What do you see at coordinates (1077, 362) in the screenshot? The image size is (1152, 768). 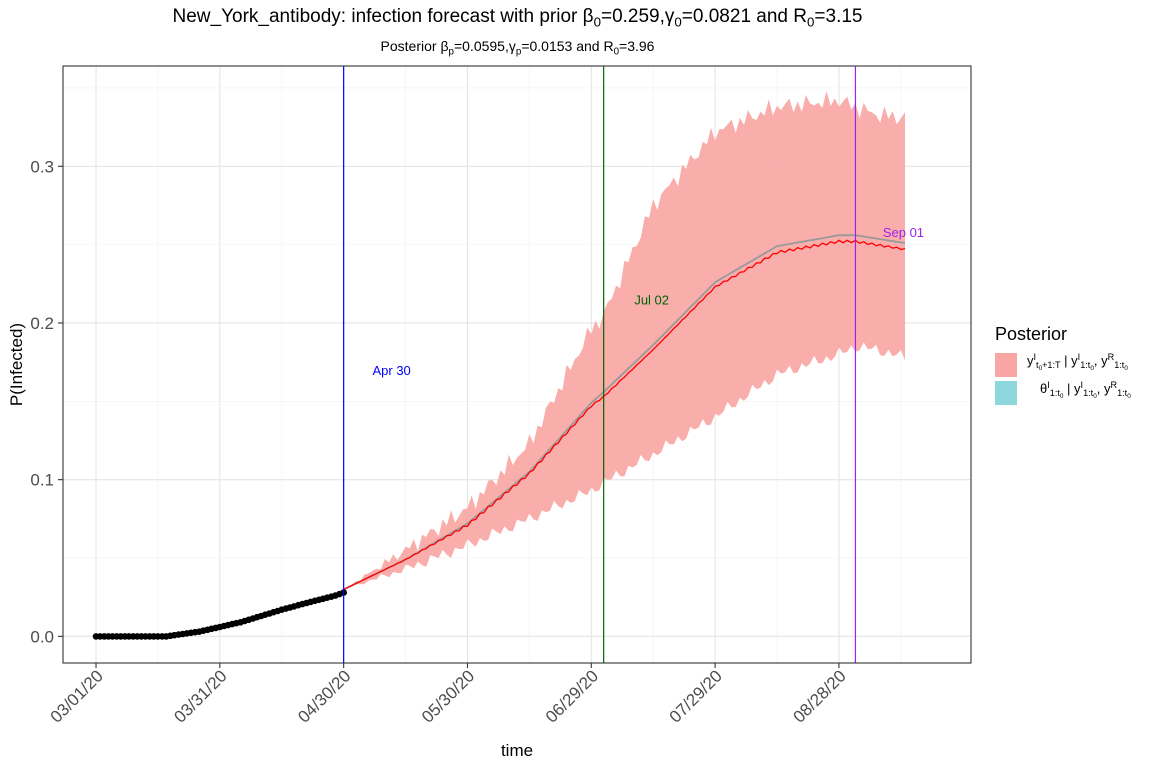 I see `legend-label-forecast: yIt0+1:T | yI1:t0, yR1:t0` at bounding box center [1077, 362].